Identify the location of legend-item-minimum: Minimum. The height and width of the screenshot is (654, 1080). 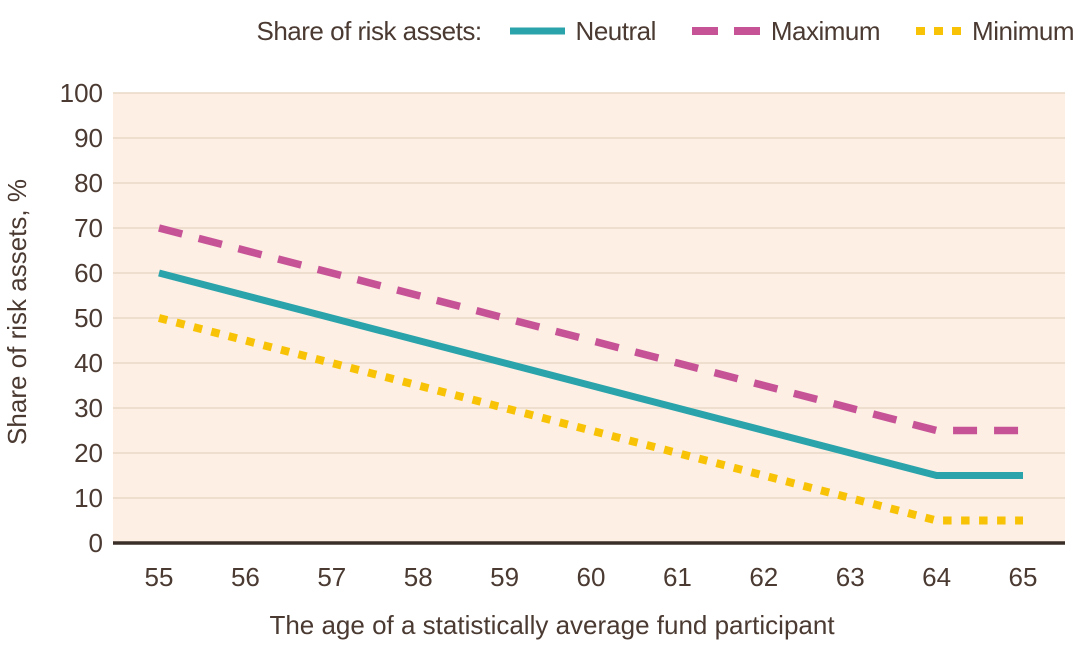
(995, 31).